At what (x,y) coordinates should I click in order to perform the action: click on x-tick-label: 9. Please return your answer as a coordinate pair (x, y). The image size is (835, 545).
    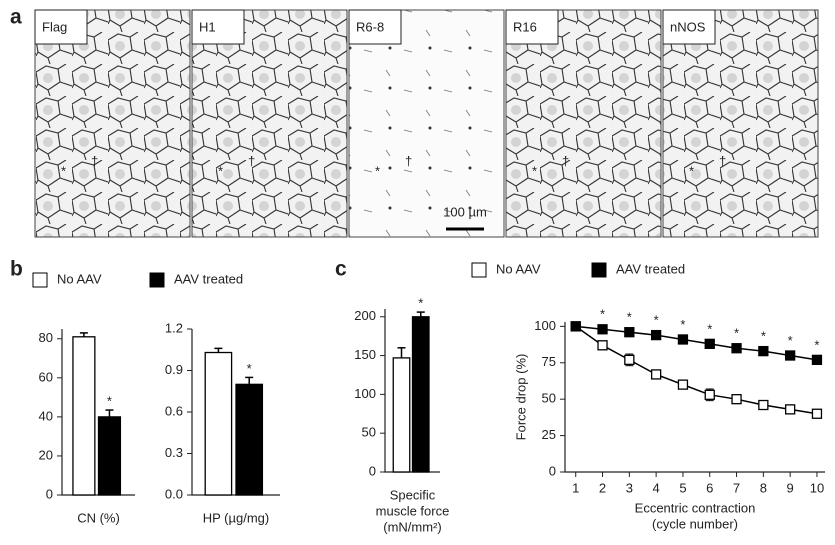
    Looking at the image, I should click on (790, 487).